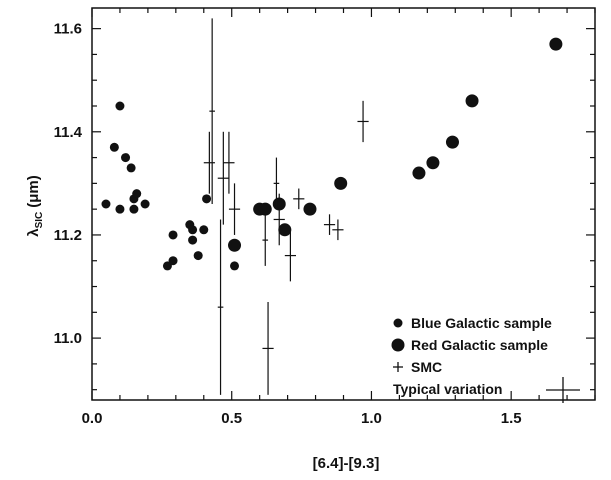 Image resolution: width=611 pixels, height=480 pixels. I want to click on y-axis-subscript: SIC, so click(39, 220).